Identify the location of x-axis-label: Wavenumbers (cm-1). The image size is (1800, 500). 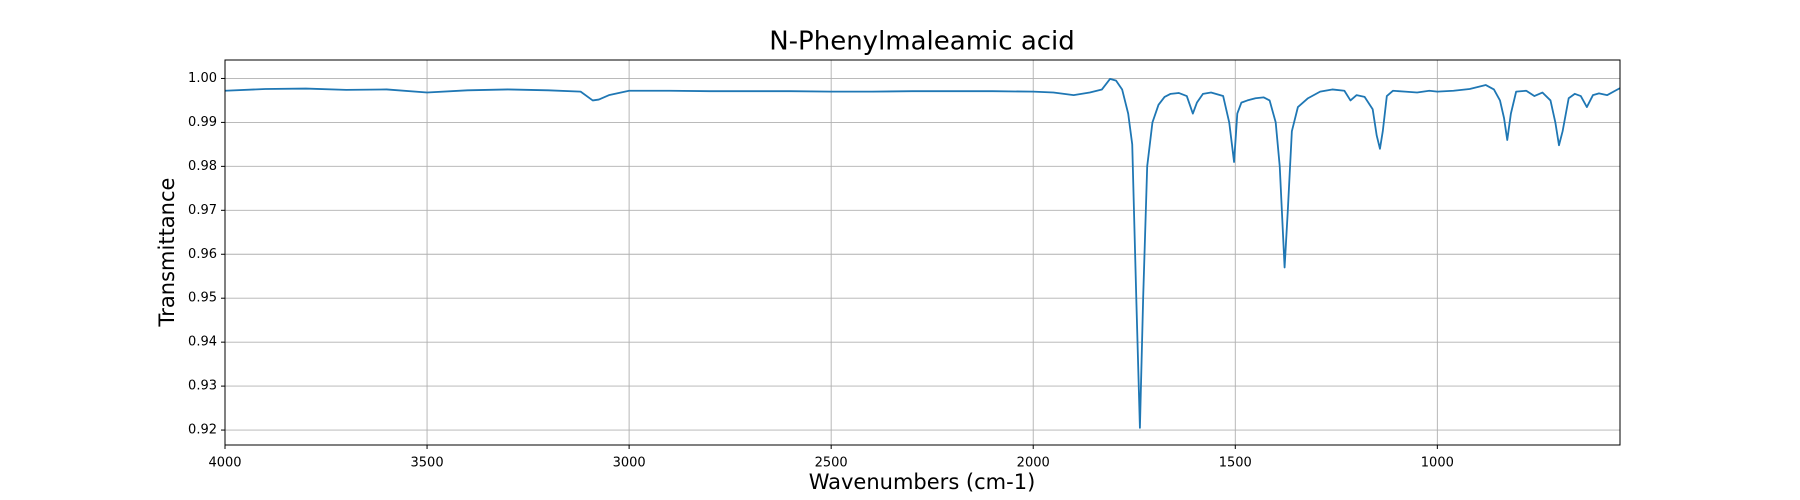
(922, 482).